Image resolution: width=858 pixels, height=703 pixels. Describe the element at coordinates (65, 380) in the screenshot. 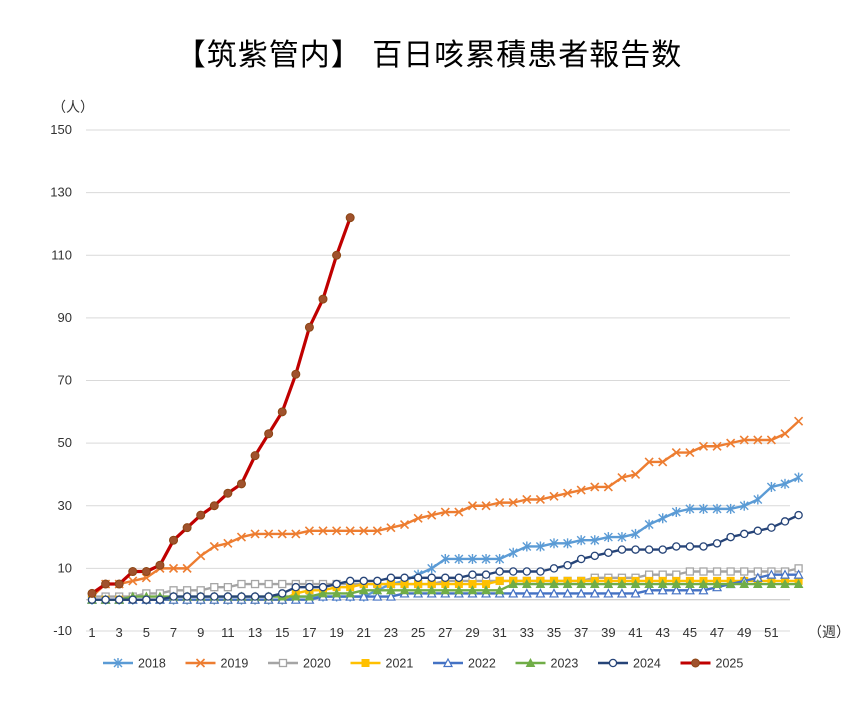

I see `y-tick-label: 70` at that location.